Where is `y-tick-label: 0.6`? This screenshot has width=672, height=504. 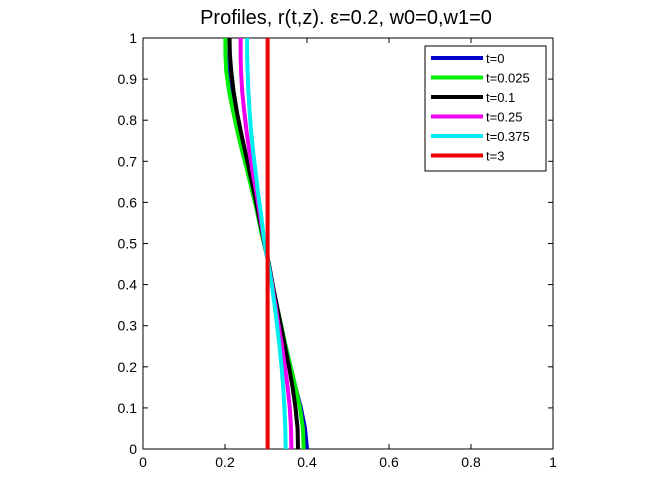
y-tick-label: 0.6 is located at coordinates (128, 202).